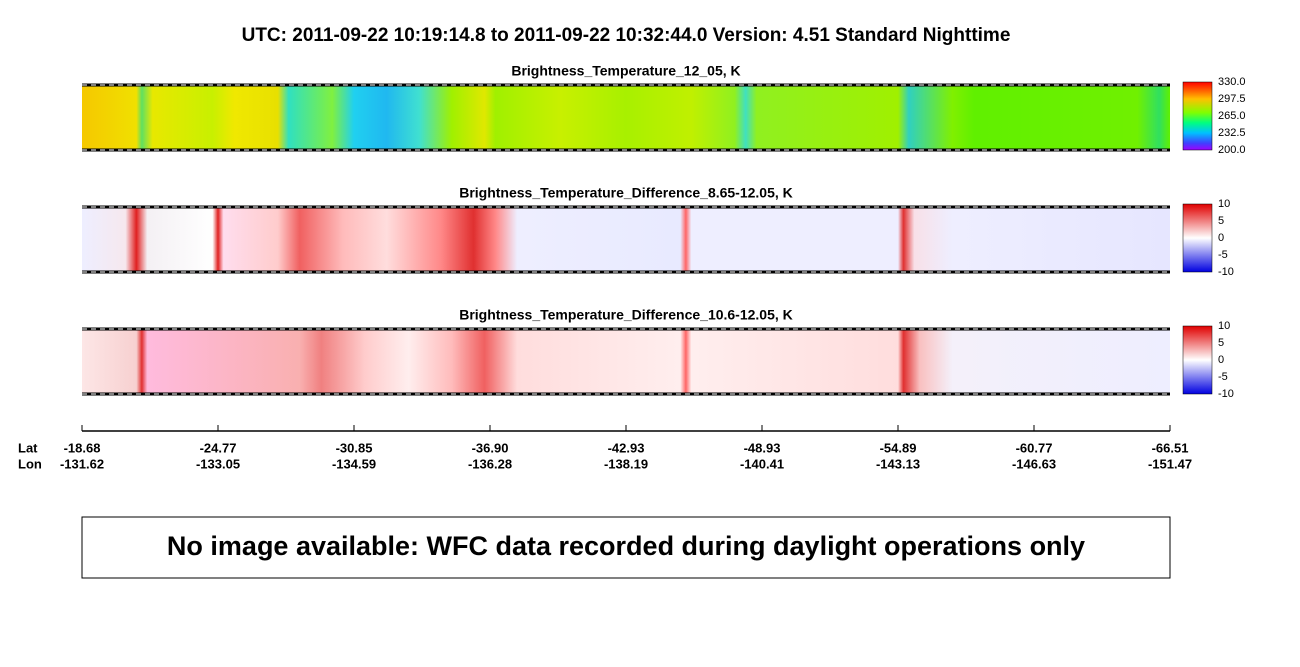 Image resolution: width=1300 pixels, height=667 pixels. What do you see at coordinates (1170, 447) in the screenshot?
I see `lat-tick-label: -66.51` at bounding box center [1170, 447].